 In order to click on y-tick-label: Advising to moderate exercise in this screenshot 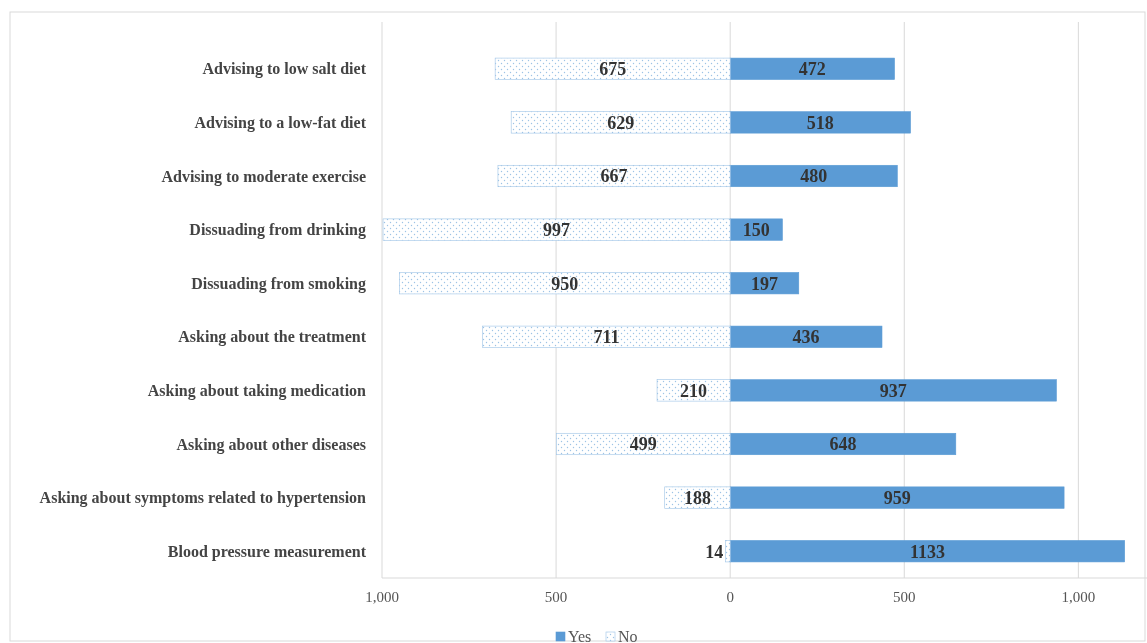, I will do `click(263, 176)`.